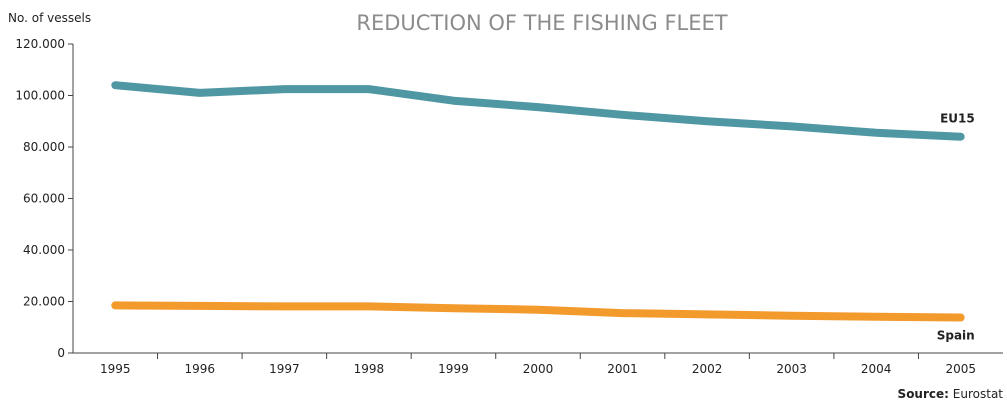 This screenshot has width=1007, height=402. What do you see at coordinates (923, 394) in the screenshot?
I see `source-label: Source:` at bounding box center [923, 394].